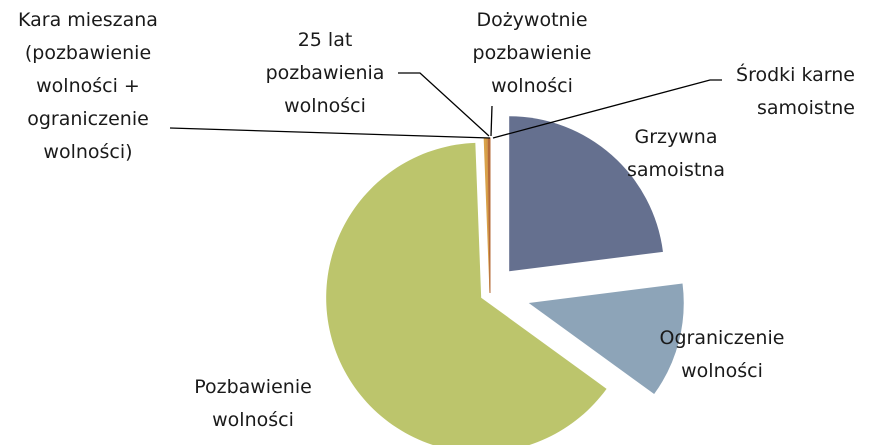  What do you see at coordinates (532, 53) in the screenshot?
I see `slice-label: Dożywotnie pozbawienie wolności` at bounding box center [532, 53].